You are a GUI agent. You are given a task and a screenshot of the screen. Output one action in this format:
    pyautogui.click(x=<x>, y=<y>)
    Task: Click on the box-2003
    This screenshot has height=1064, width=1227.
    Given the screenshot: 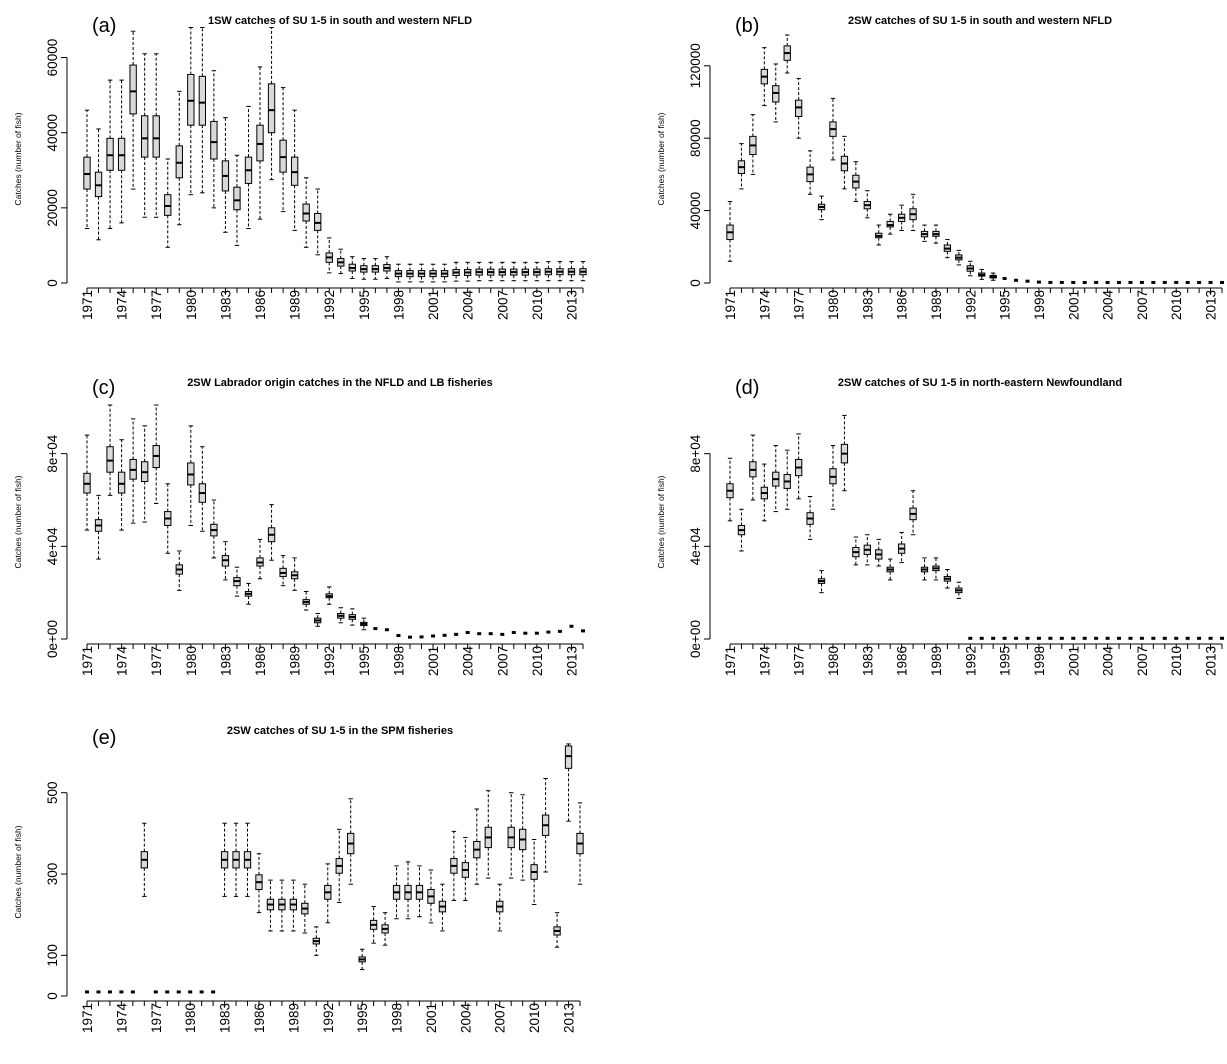 What is the action you would take?
    pyautogui.click(x=454, y=865)
    